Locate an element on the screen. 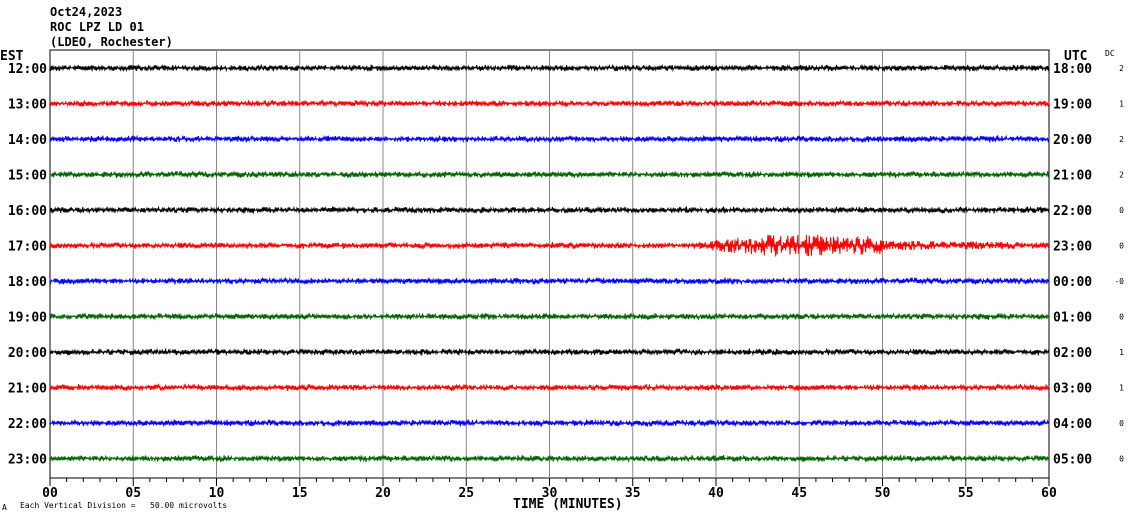 This screenshot has width=1130, height=519. x-tick-label: 50 is located at coordinates (883, 493).